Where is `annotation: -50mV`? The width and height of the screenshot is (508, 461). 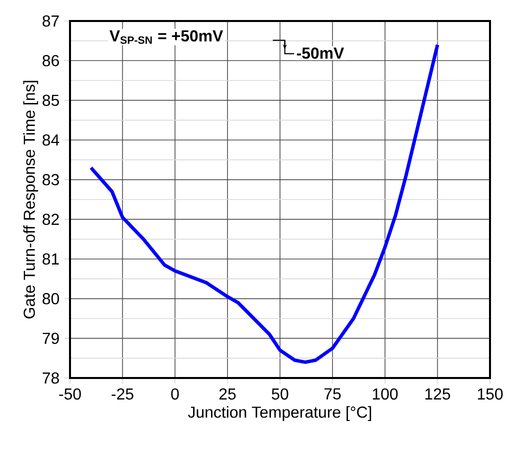
annotation: -50mV is located at coordinates (320, 53).